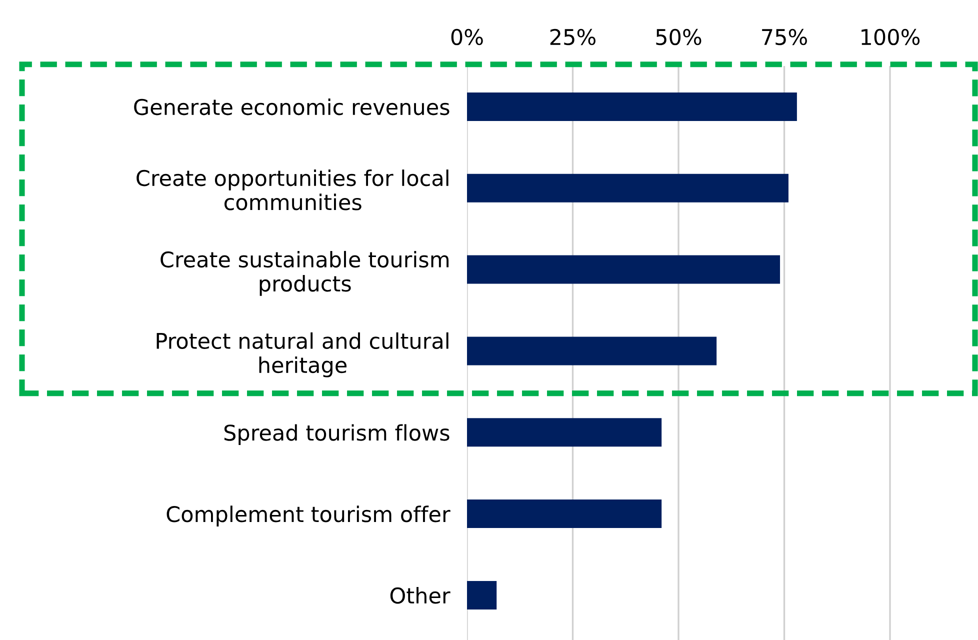 This screenshot has height=640, width=978. Describe the element at coordinates (292, 107) in the screenshot. I see `y-tick-label: Generate economic revenues` at that location.